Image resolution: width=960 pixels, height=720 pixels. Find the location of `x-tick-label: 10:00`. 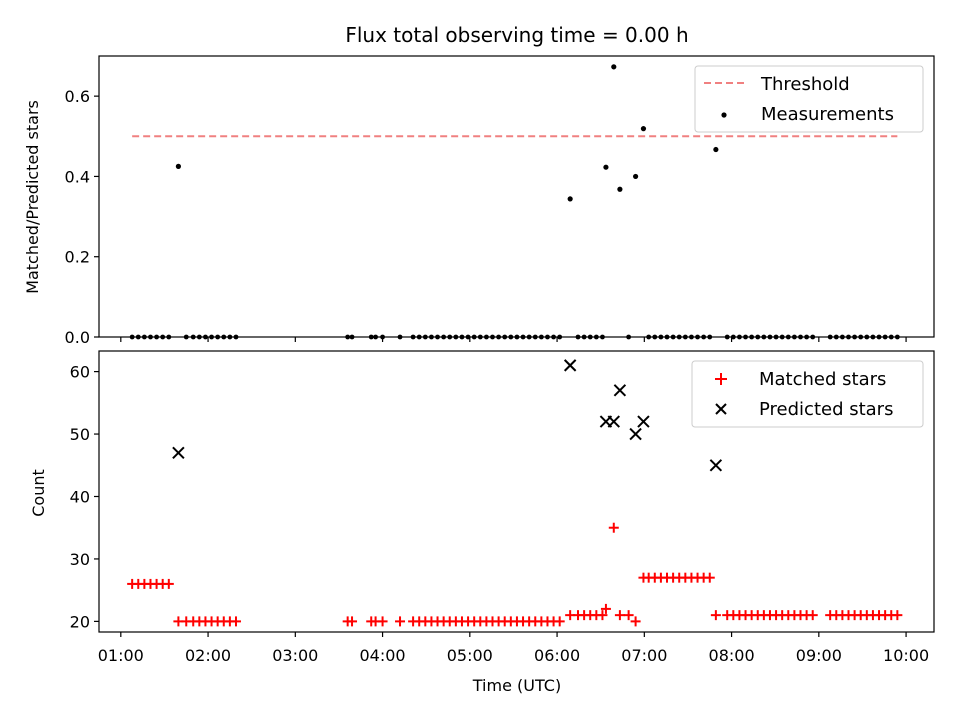

x-tick-label: 10:00 is located at coordinates (906, 655).